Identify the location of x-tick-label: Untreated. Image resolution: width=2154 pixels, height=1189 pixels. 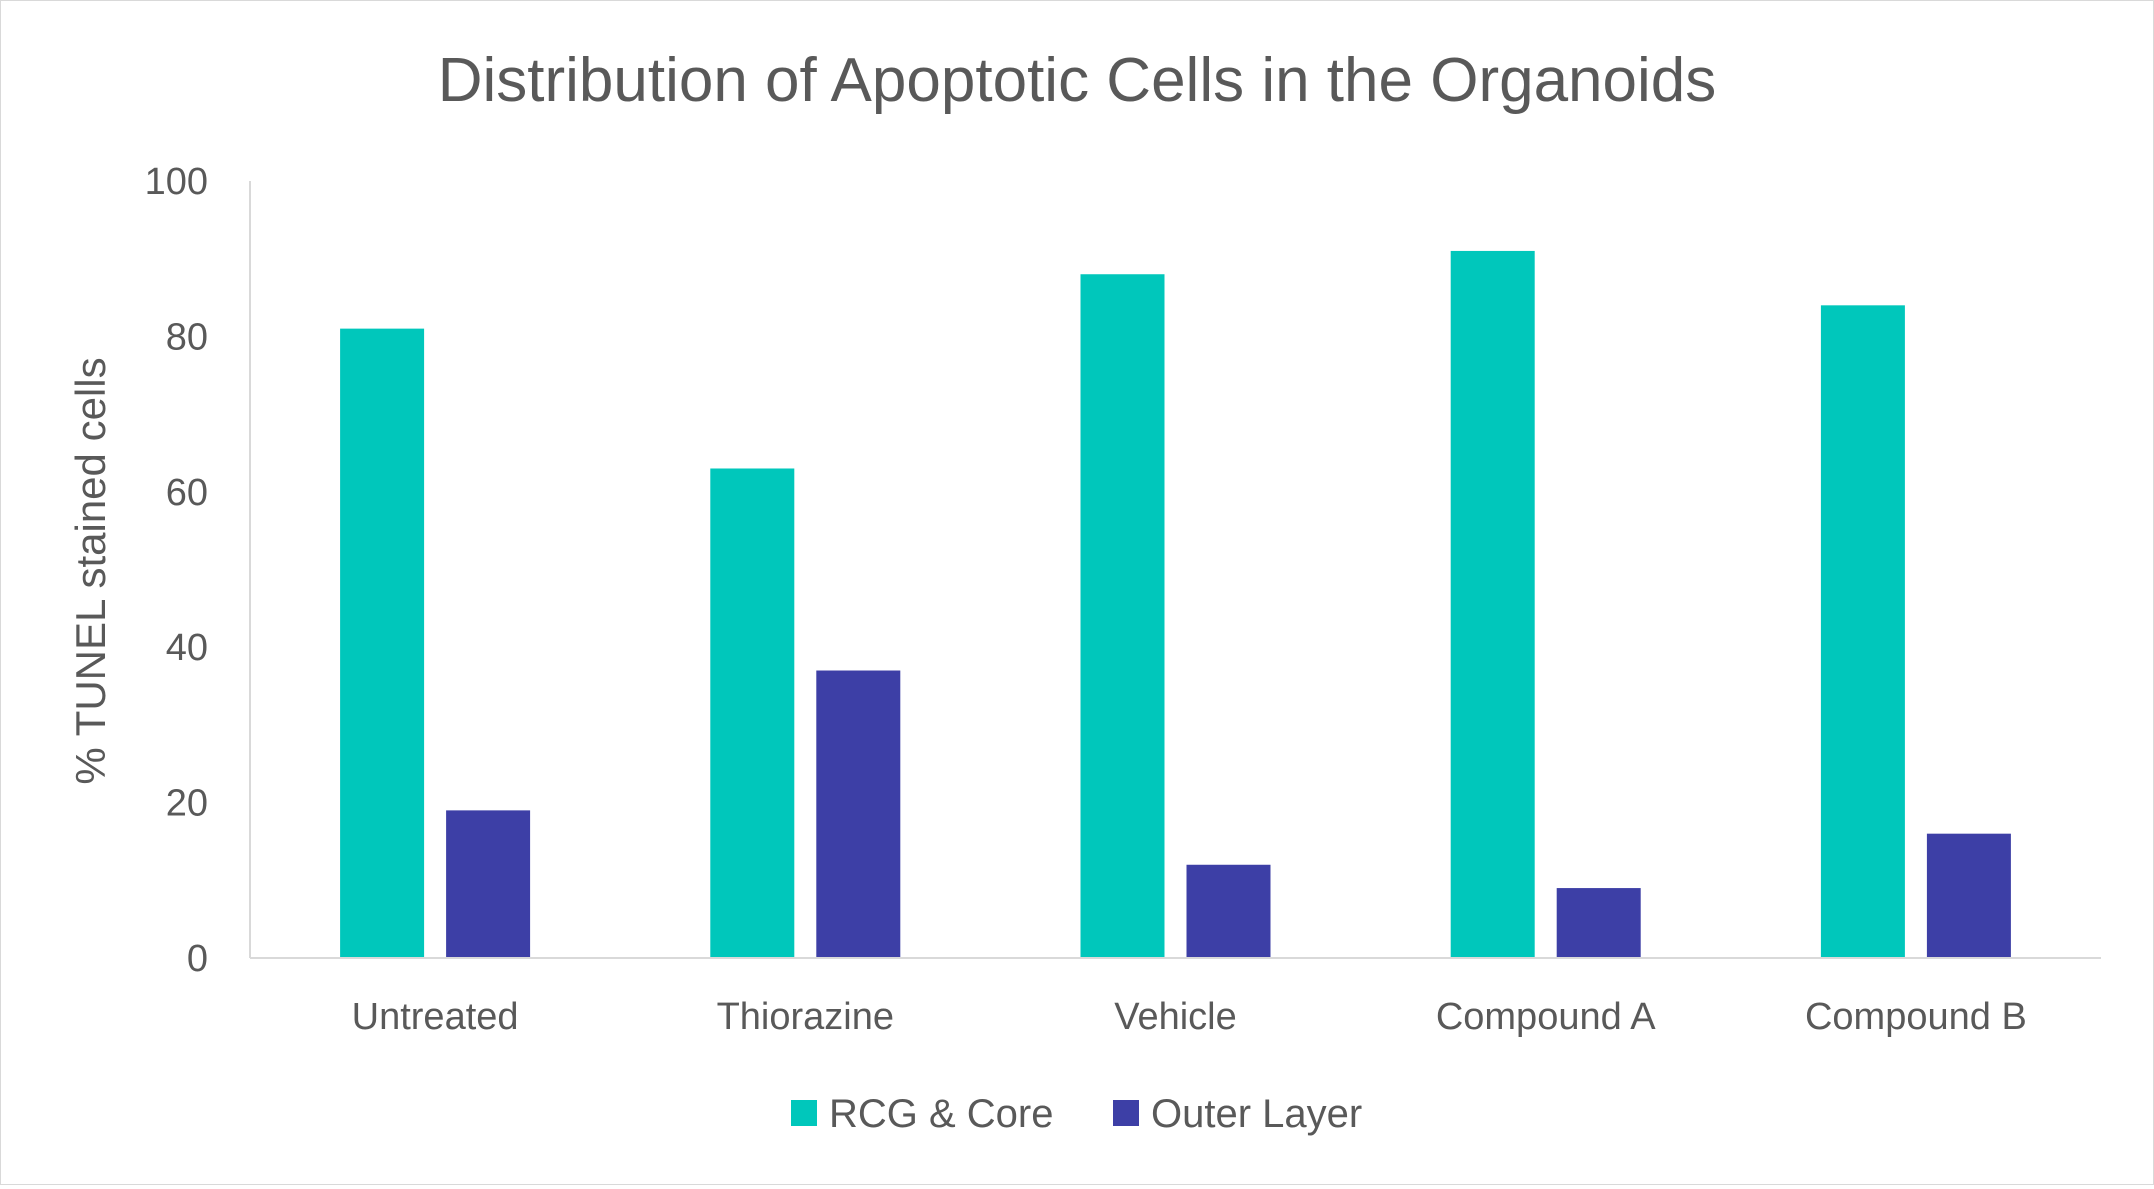
(435, 1017).